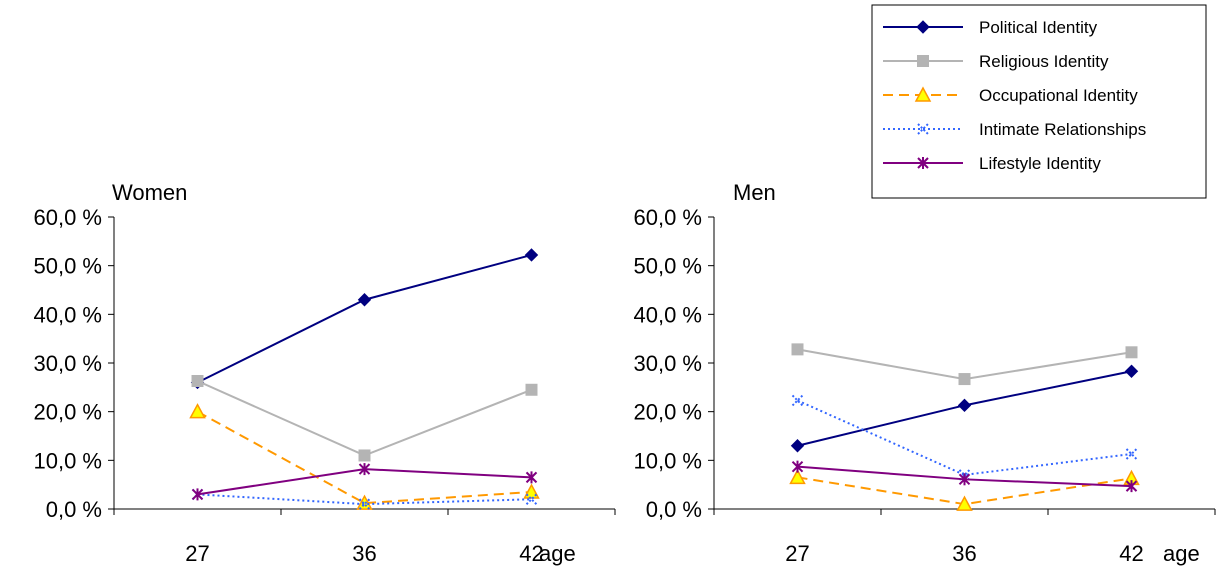  I want to click on men-series-line, so click(964, 437).